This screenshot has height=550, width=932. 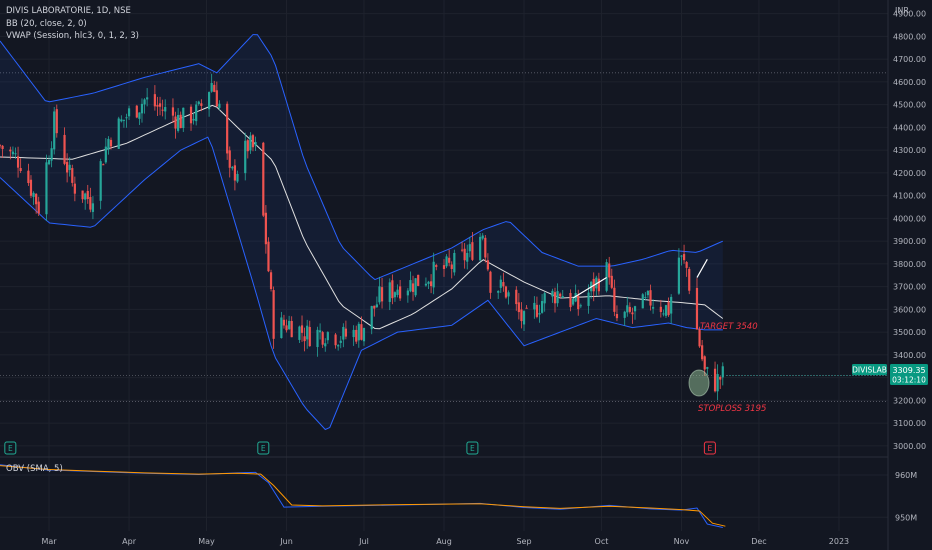 I want to click on symbol-title: DIVIS LABORATORIE, 1D, NSE, so click(x=68, y=11).